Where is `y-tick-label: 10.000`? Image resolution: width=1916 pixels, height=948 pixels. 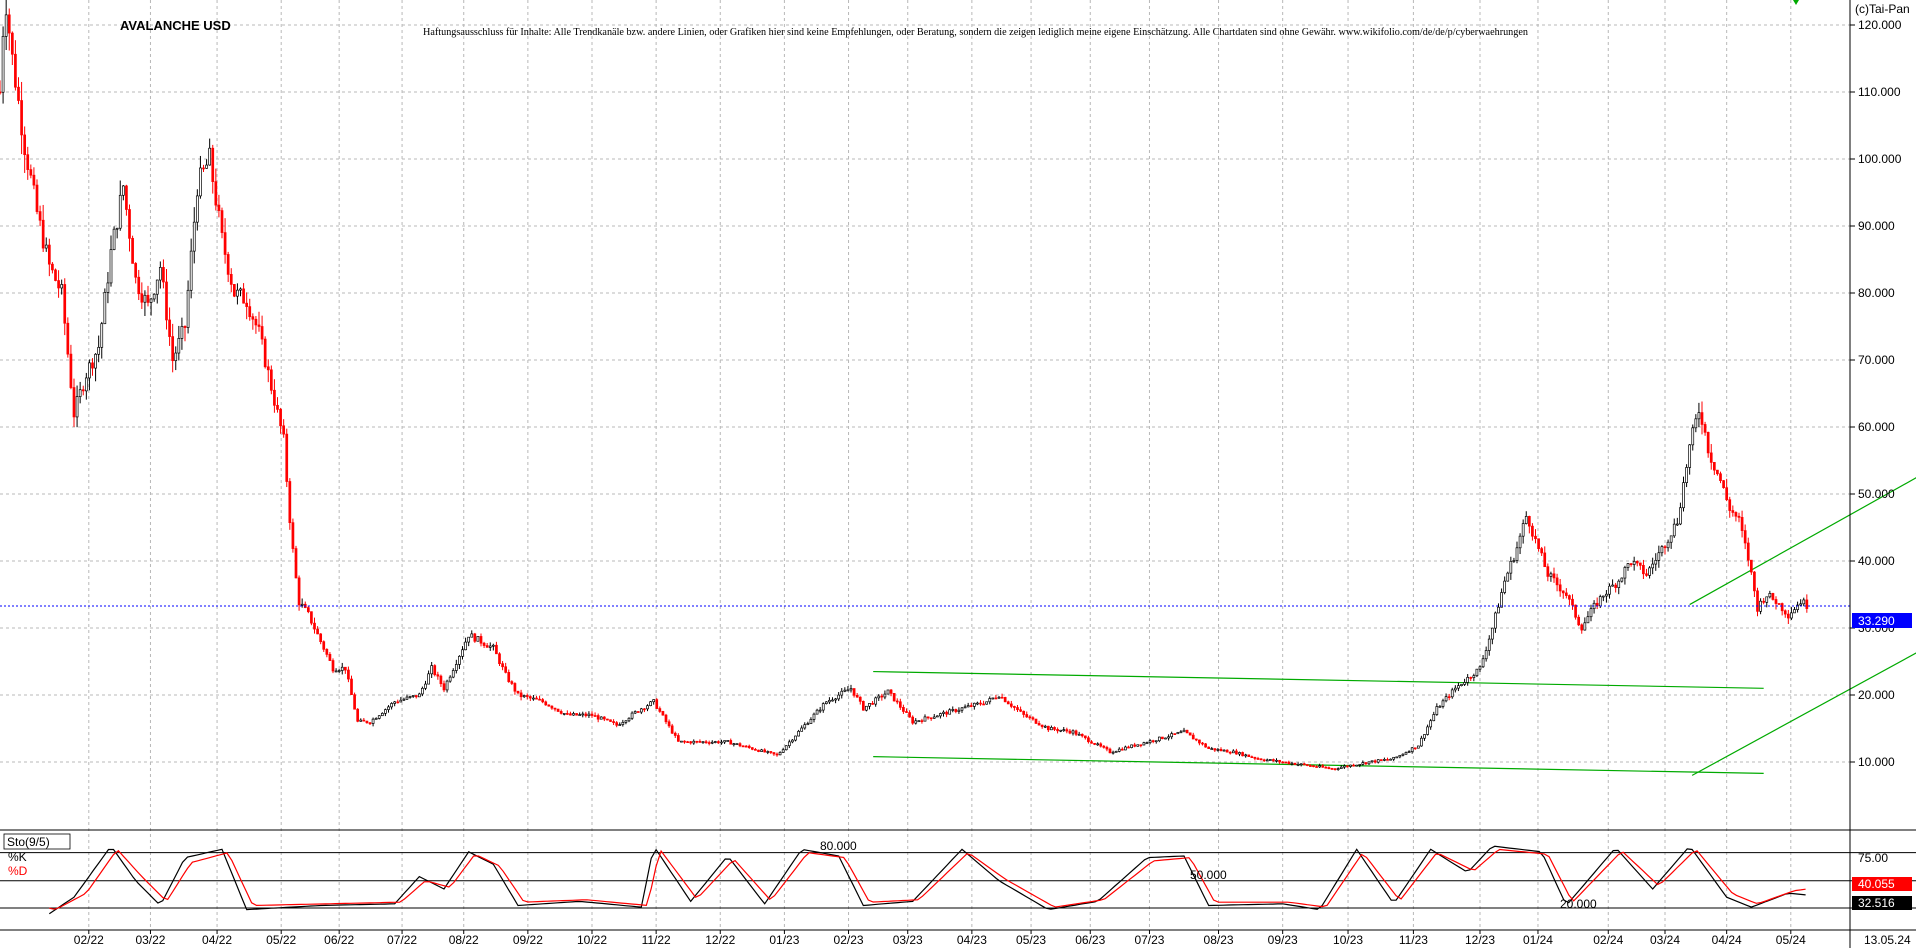 y-tick-label: 10.000 is located at coordinates (1876, 762).